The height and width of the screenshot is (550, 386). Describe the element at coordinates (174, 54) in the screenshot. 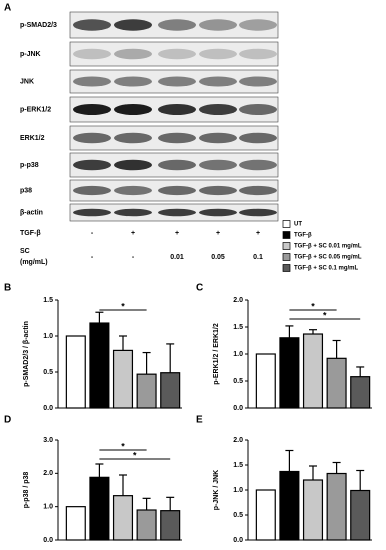

I see `blot` at that location.